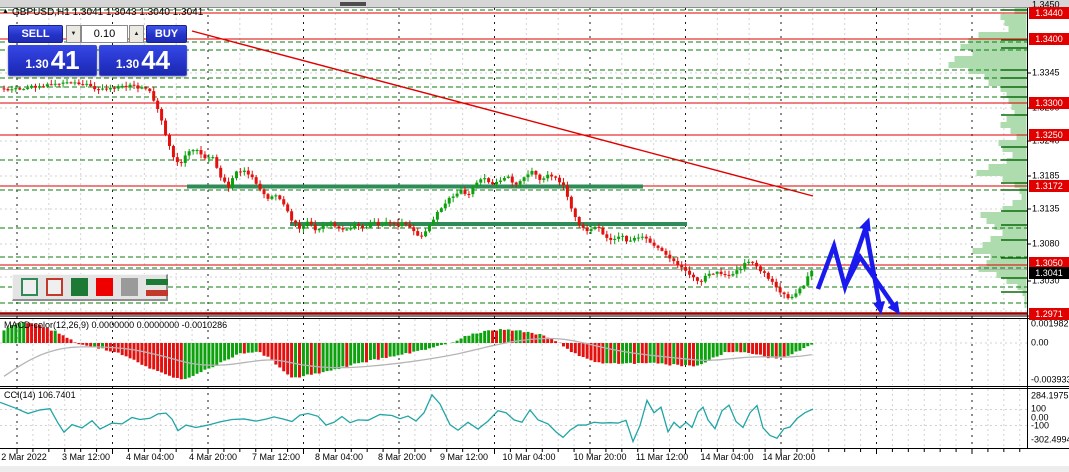 The image size is (1069, 472). I want to click on sell-price-display: 1.30 41, so click(52, 60).